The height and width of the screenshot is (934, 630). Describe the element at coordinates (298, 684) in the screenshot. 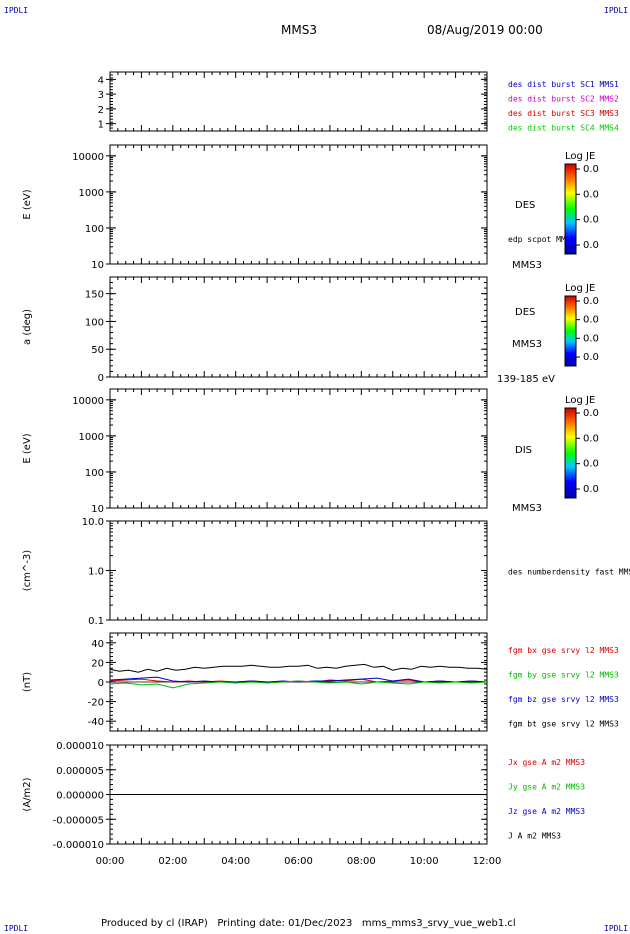

I see `series-fgm-by-gse-srvy-l2-MMS3` at that location.